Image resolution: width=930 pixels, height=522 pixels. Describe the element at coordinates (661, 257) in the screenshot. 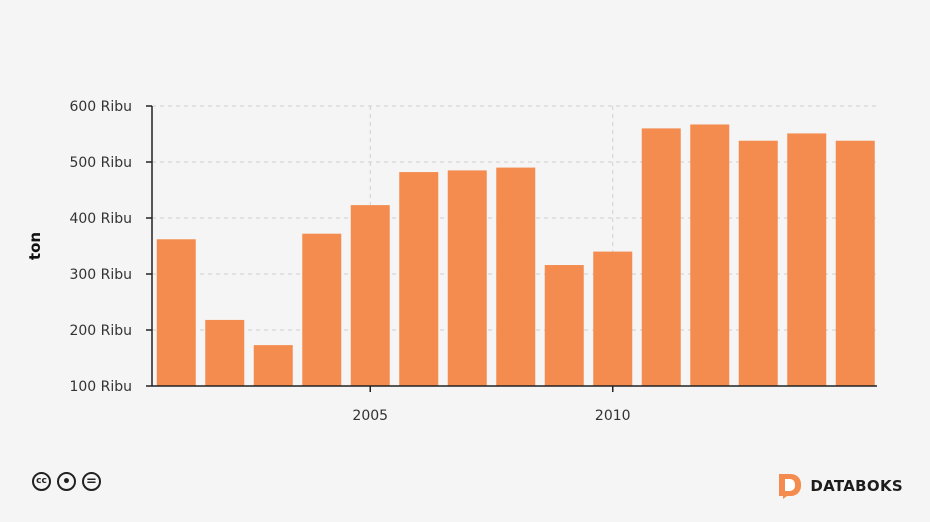

I see `bar-2011` at that location.